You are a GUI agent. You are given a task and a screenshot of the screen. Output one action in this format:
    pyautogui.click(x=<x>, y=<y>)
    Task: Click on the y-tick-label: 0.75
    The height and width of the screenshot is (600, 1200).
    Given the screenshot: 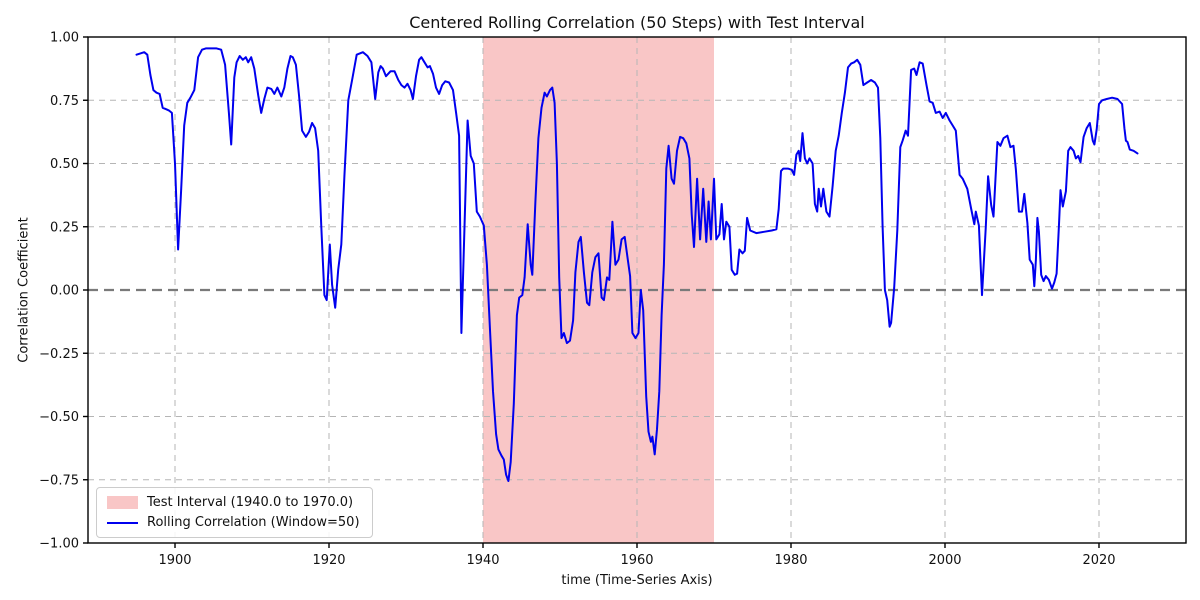 What is the action you would take?
    pyautogui.click(x=64, y=101)
    